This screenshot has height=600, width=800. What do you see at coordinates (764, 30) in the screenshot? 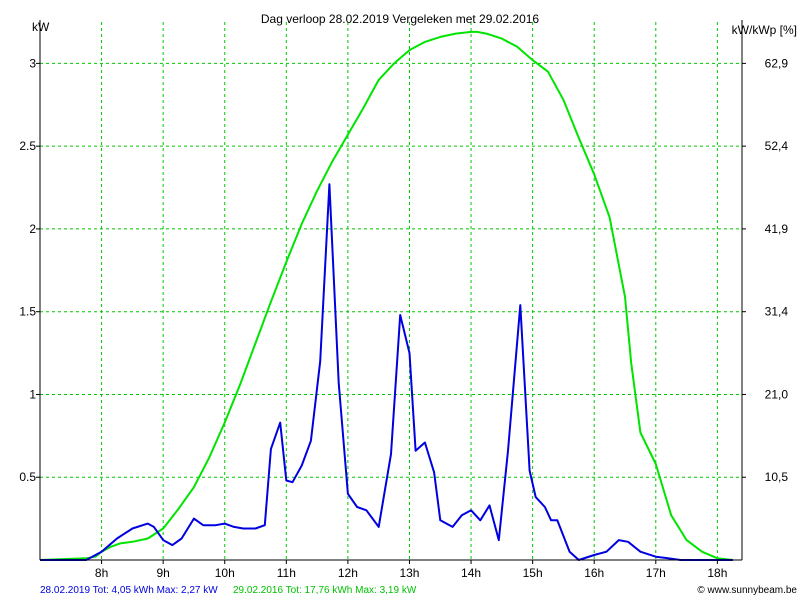
I see `y-axis-right-label: kW/kWp [%]` at bounding box center [764, 30].